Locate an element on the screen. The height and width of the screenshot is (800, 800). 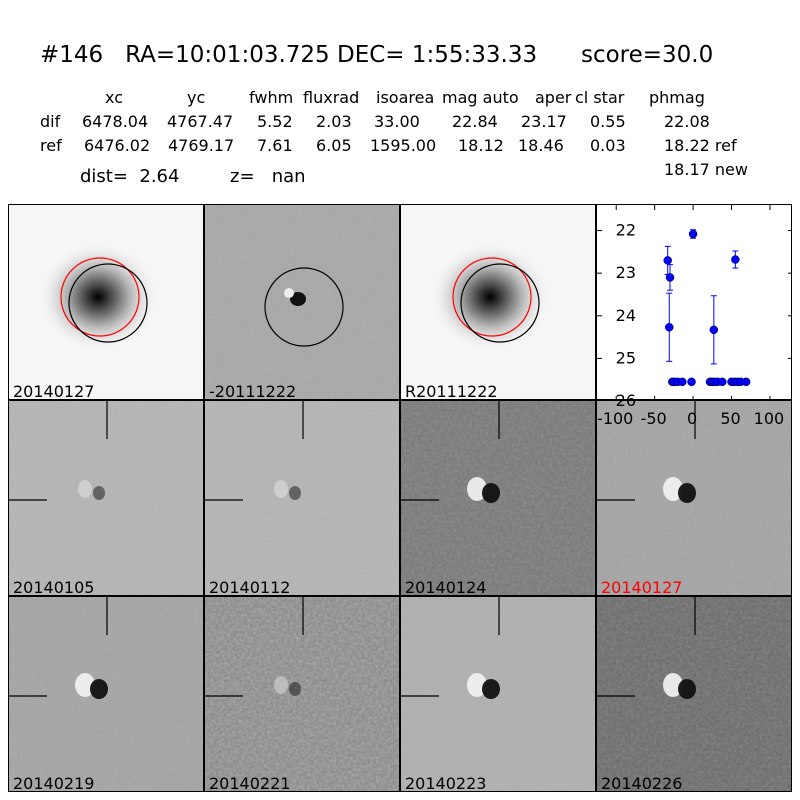
light-curve-panel is located at coordinates (694, 302).